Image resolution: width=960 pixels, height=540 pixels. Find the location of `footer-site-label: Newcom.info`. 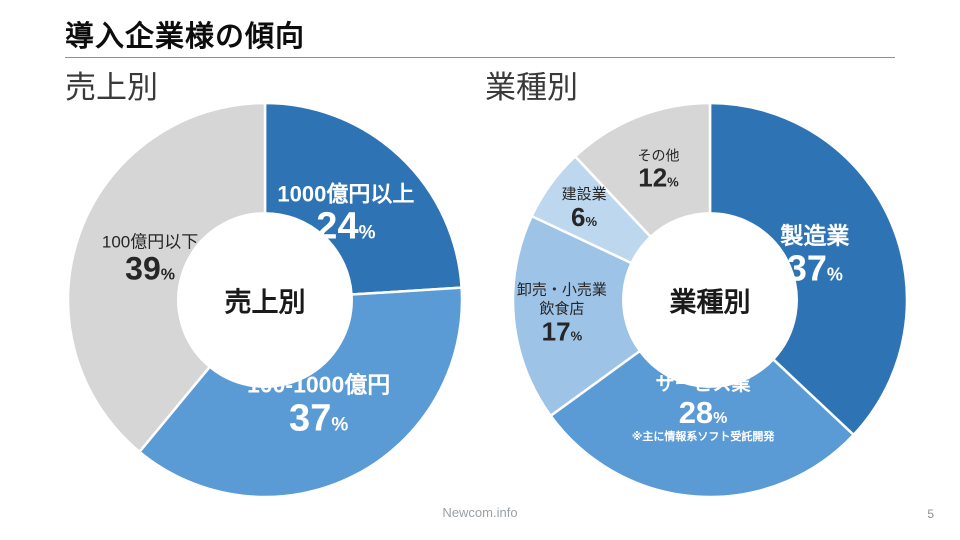

footer-site-label: Newcom.info is located at coordinates (480, 512).